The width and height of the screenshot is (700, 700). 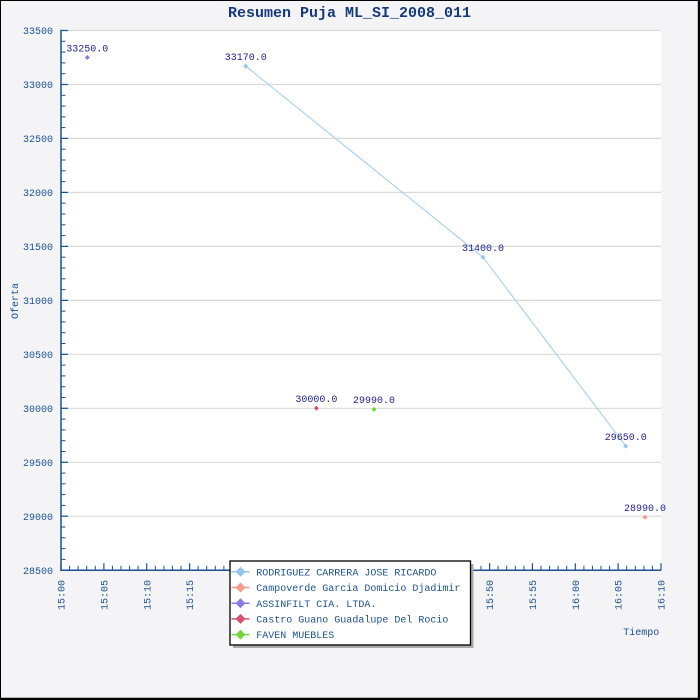 I want to click on svg-text: FAVEN MUEBLES, so click(x=295, y=636).